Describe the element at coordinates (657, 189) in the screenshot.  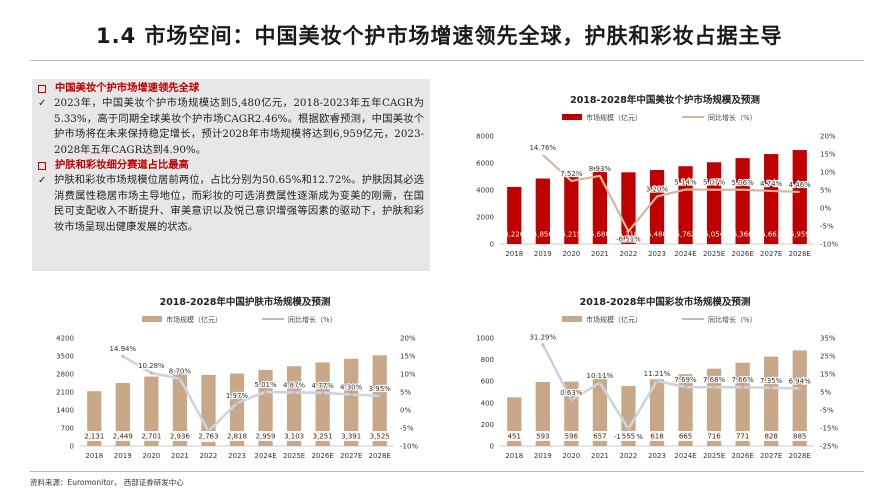
I see `growth-label: 3.20%` at that location.